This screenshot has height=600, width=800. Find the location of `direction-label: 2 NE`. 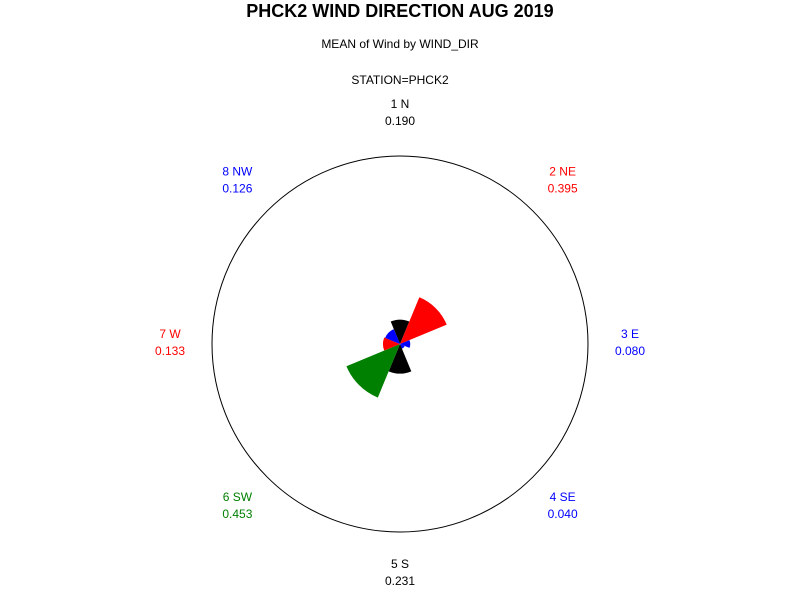

direction-label: 2 NE is located at coordinates (562, 172).